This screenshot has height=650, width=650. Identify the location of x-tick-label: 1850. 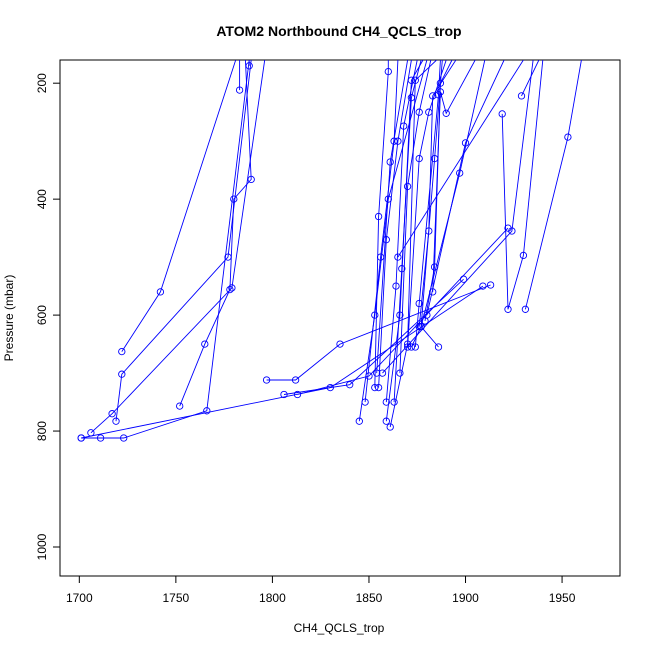
(369, 598).